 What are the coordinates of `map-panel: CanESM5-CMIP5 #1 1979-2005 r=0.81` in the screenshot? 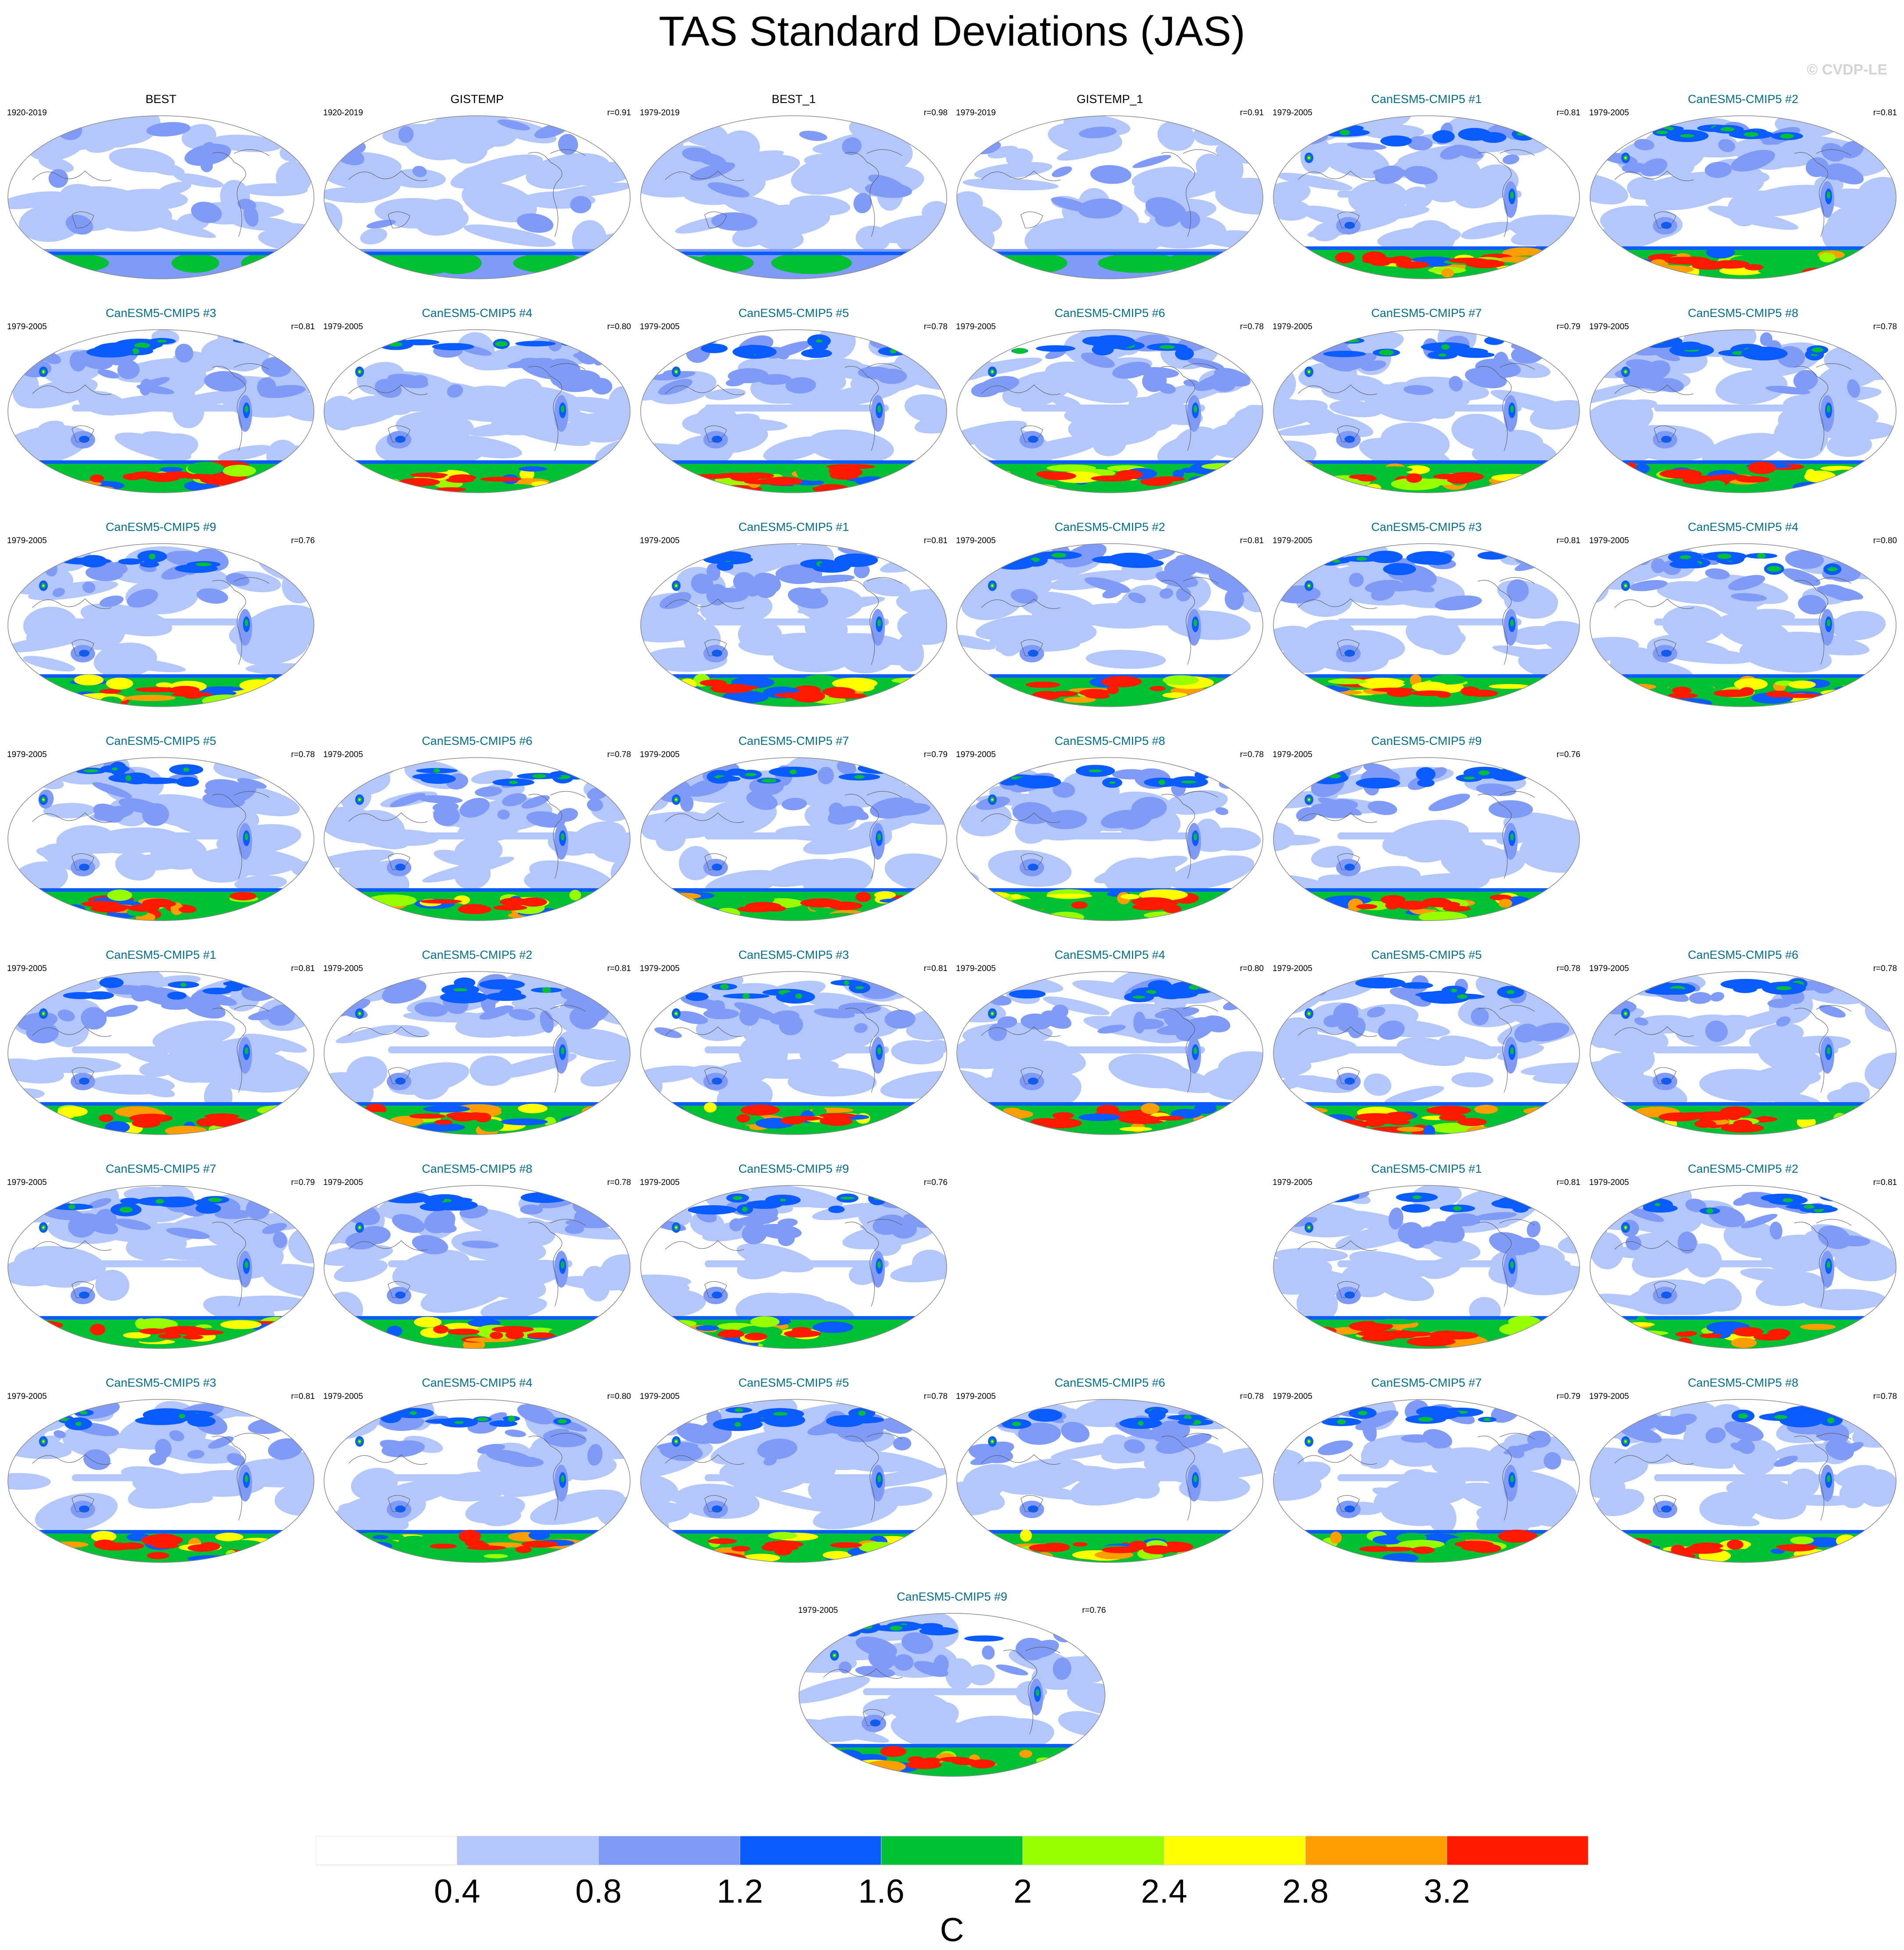 It's located at (793, 614).